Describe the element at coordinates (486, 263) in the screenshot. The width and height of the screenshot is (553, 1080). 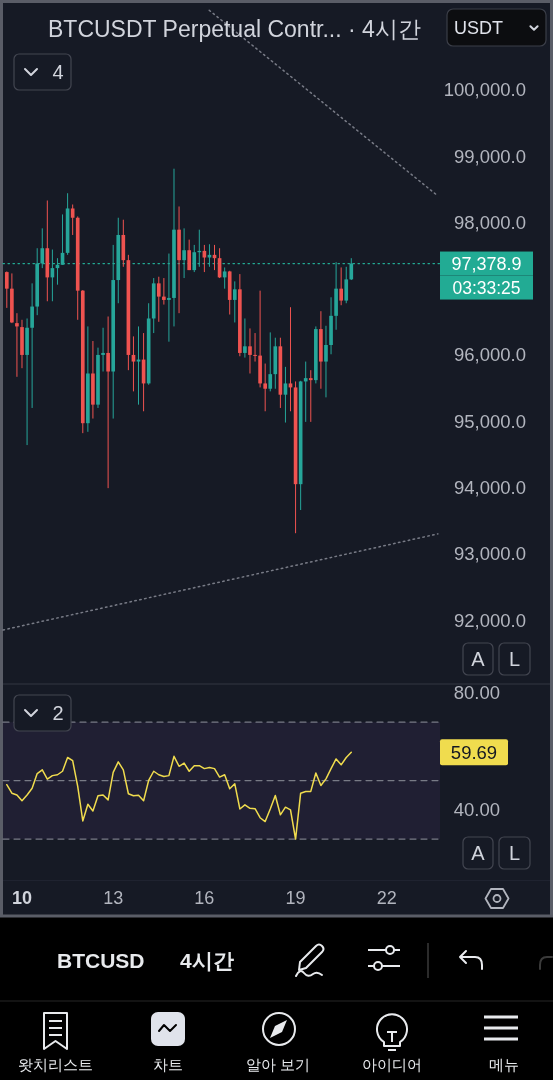
I see `ref-line-label: 97,378.9` at that location.